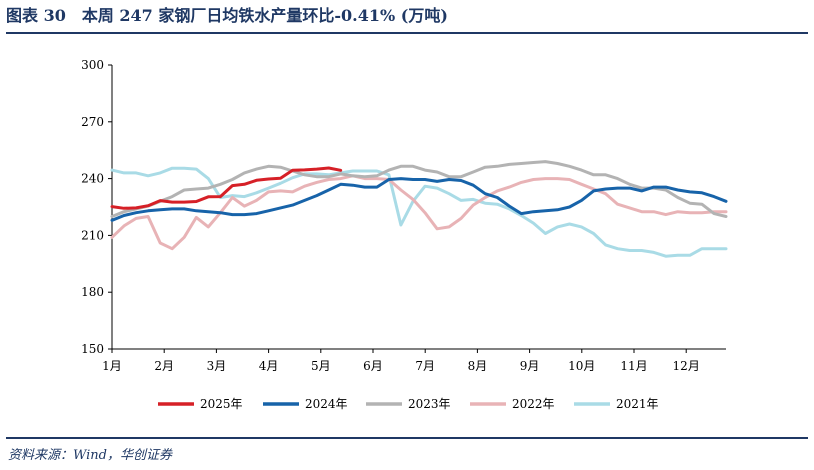 The height and width of the screenshot is (470, 814). I want to click on series-line-2022, so click(419, 212).